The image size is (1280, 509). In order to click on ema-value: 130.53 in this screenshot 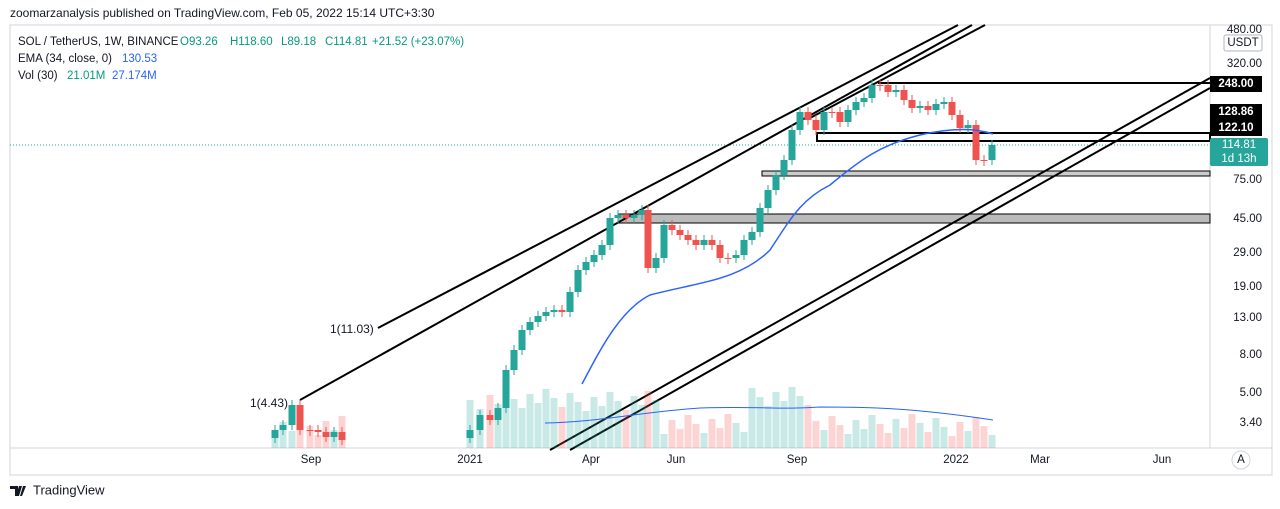, I will do `click(139, 59)`.